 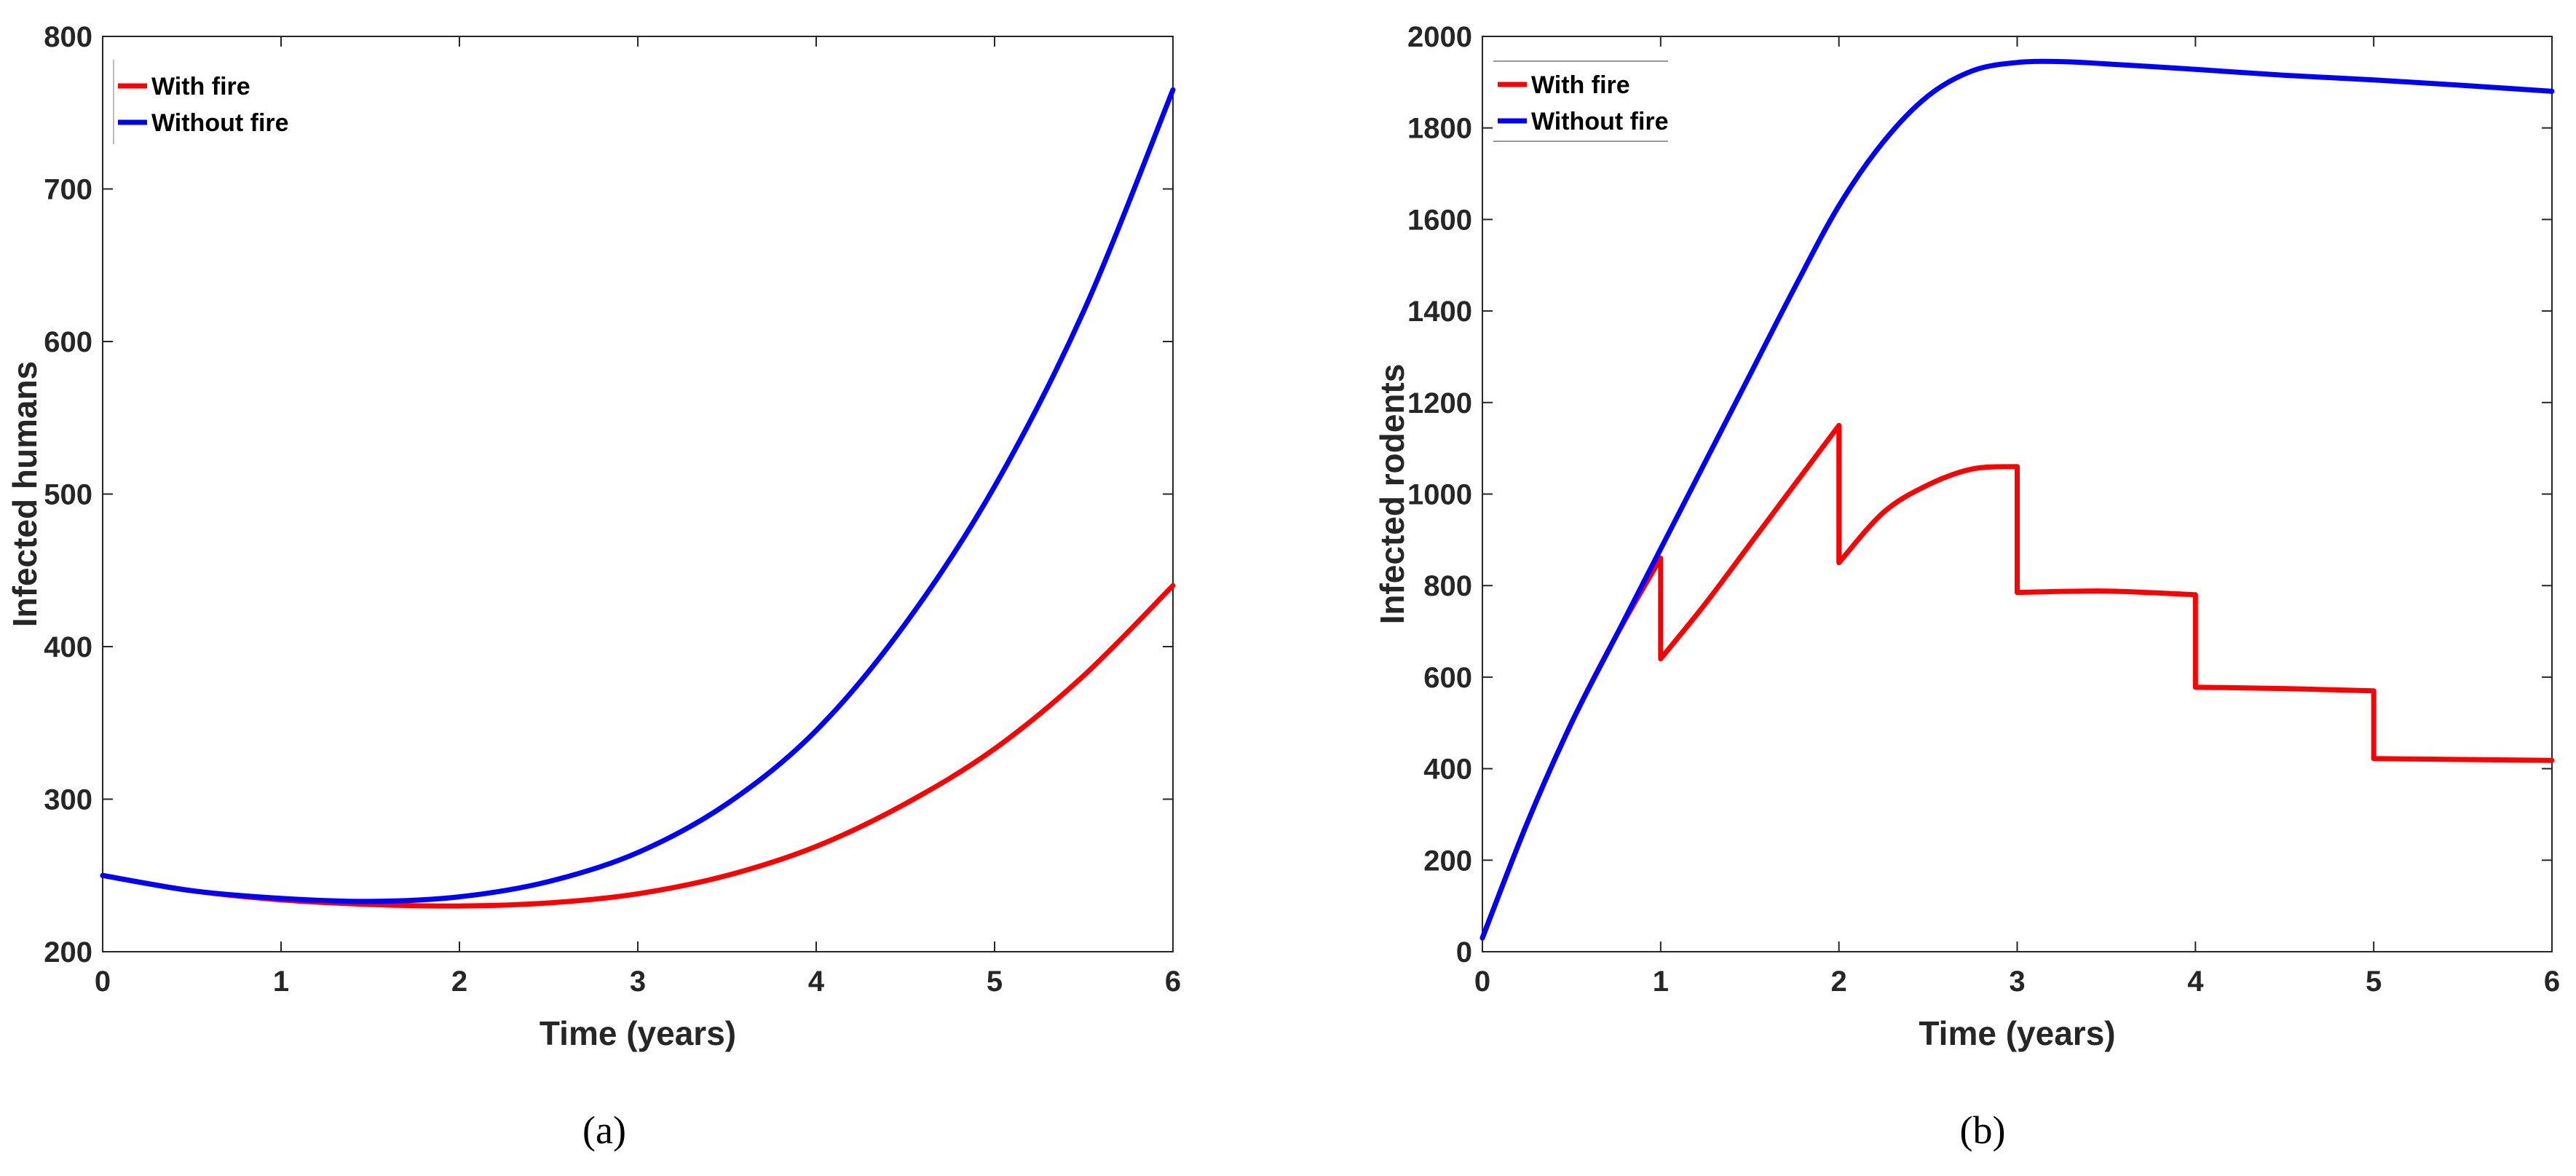 I want to click on panel-caption: (b), so click(x=1983, y=1130).